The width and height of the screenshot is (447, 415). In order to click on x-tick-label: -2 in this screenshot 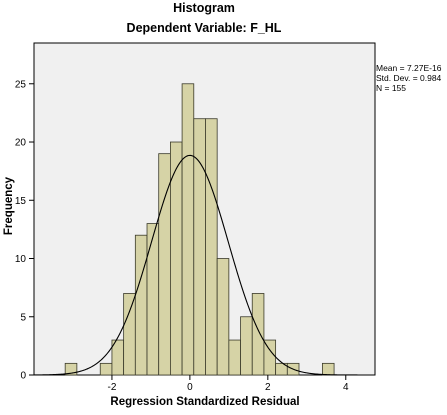, I will do `click(111, 387)`.